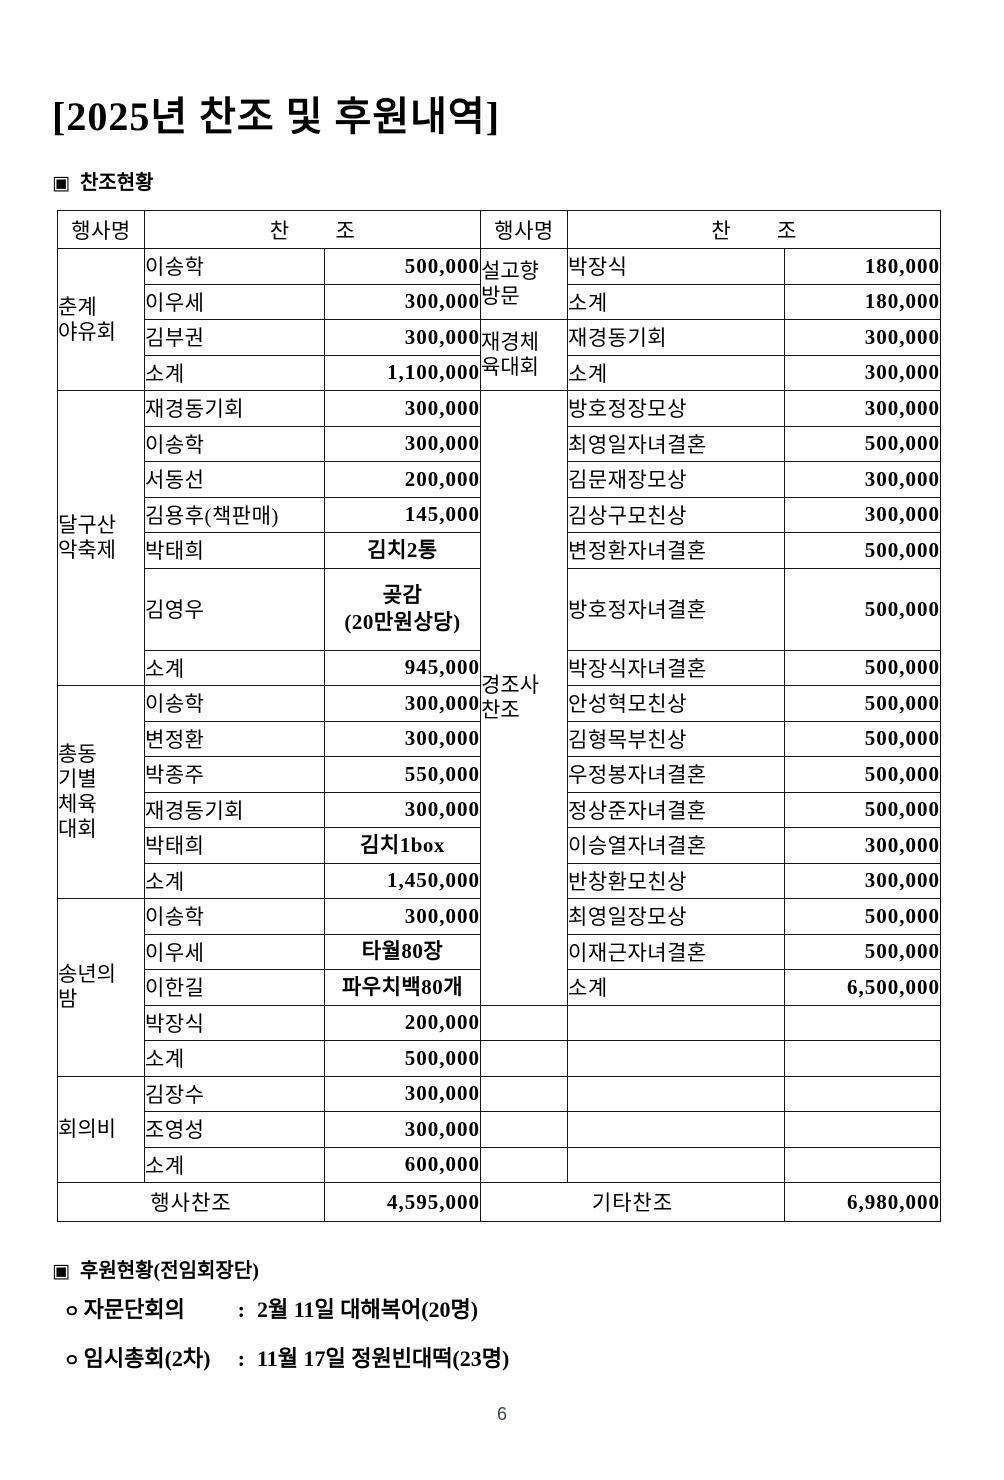 Image resolution: width=1004 pixels, height=1480 pixels. What do you see at coordinates (500, 1129) in the screenshot?
I see `table-row: 조영성 300,000` at bounding box center [500, 1129].